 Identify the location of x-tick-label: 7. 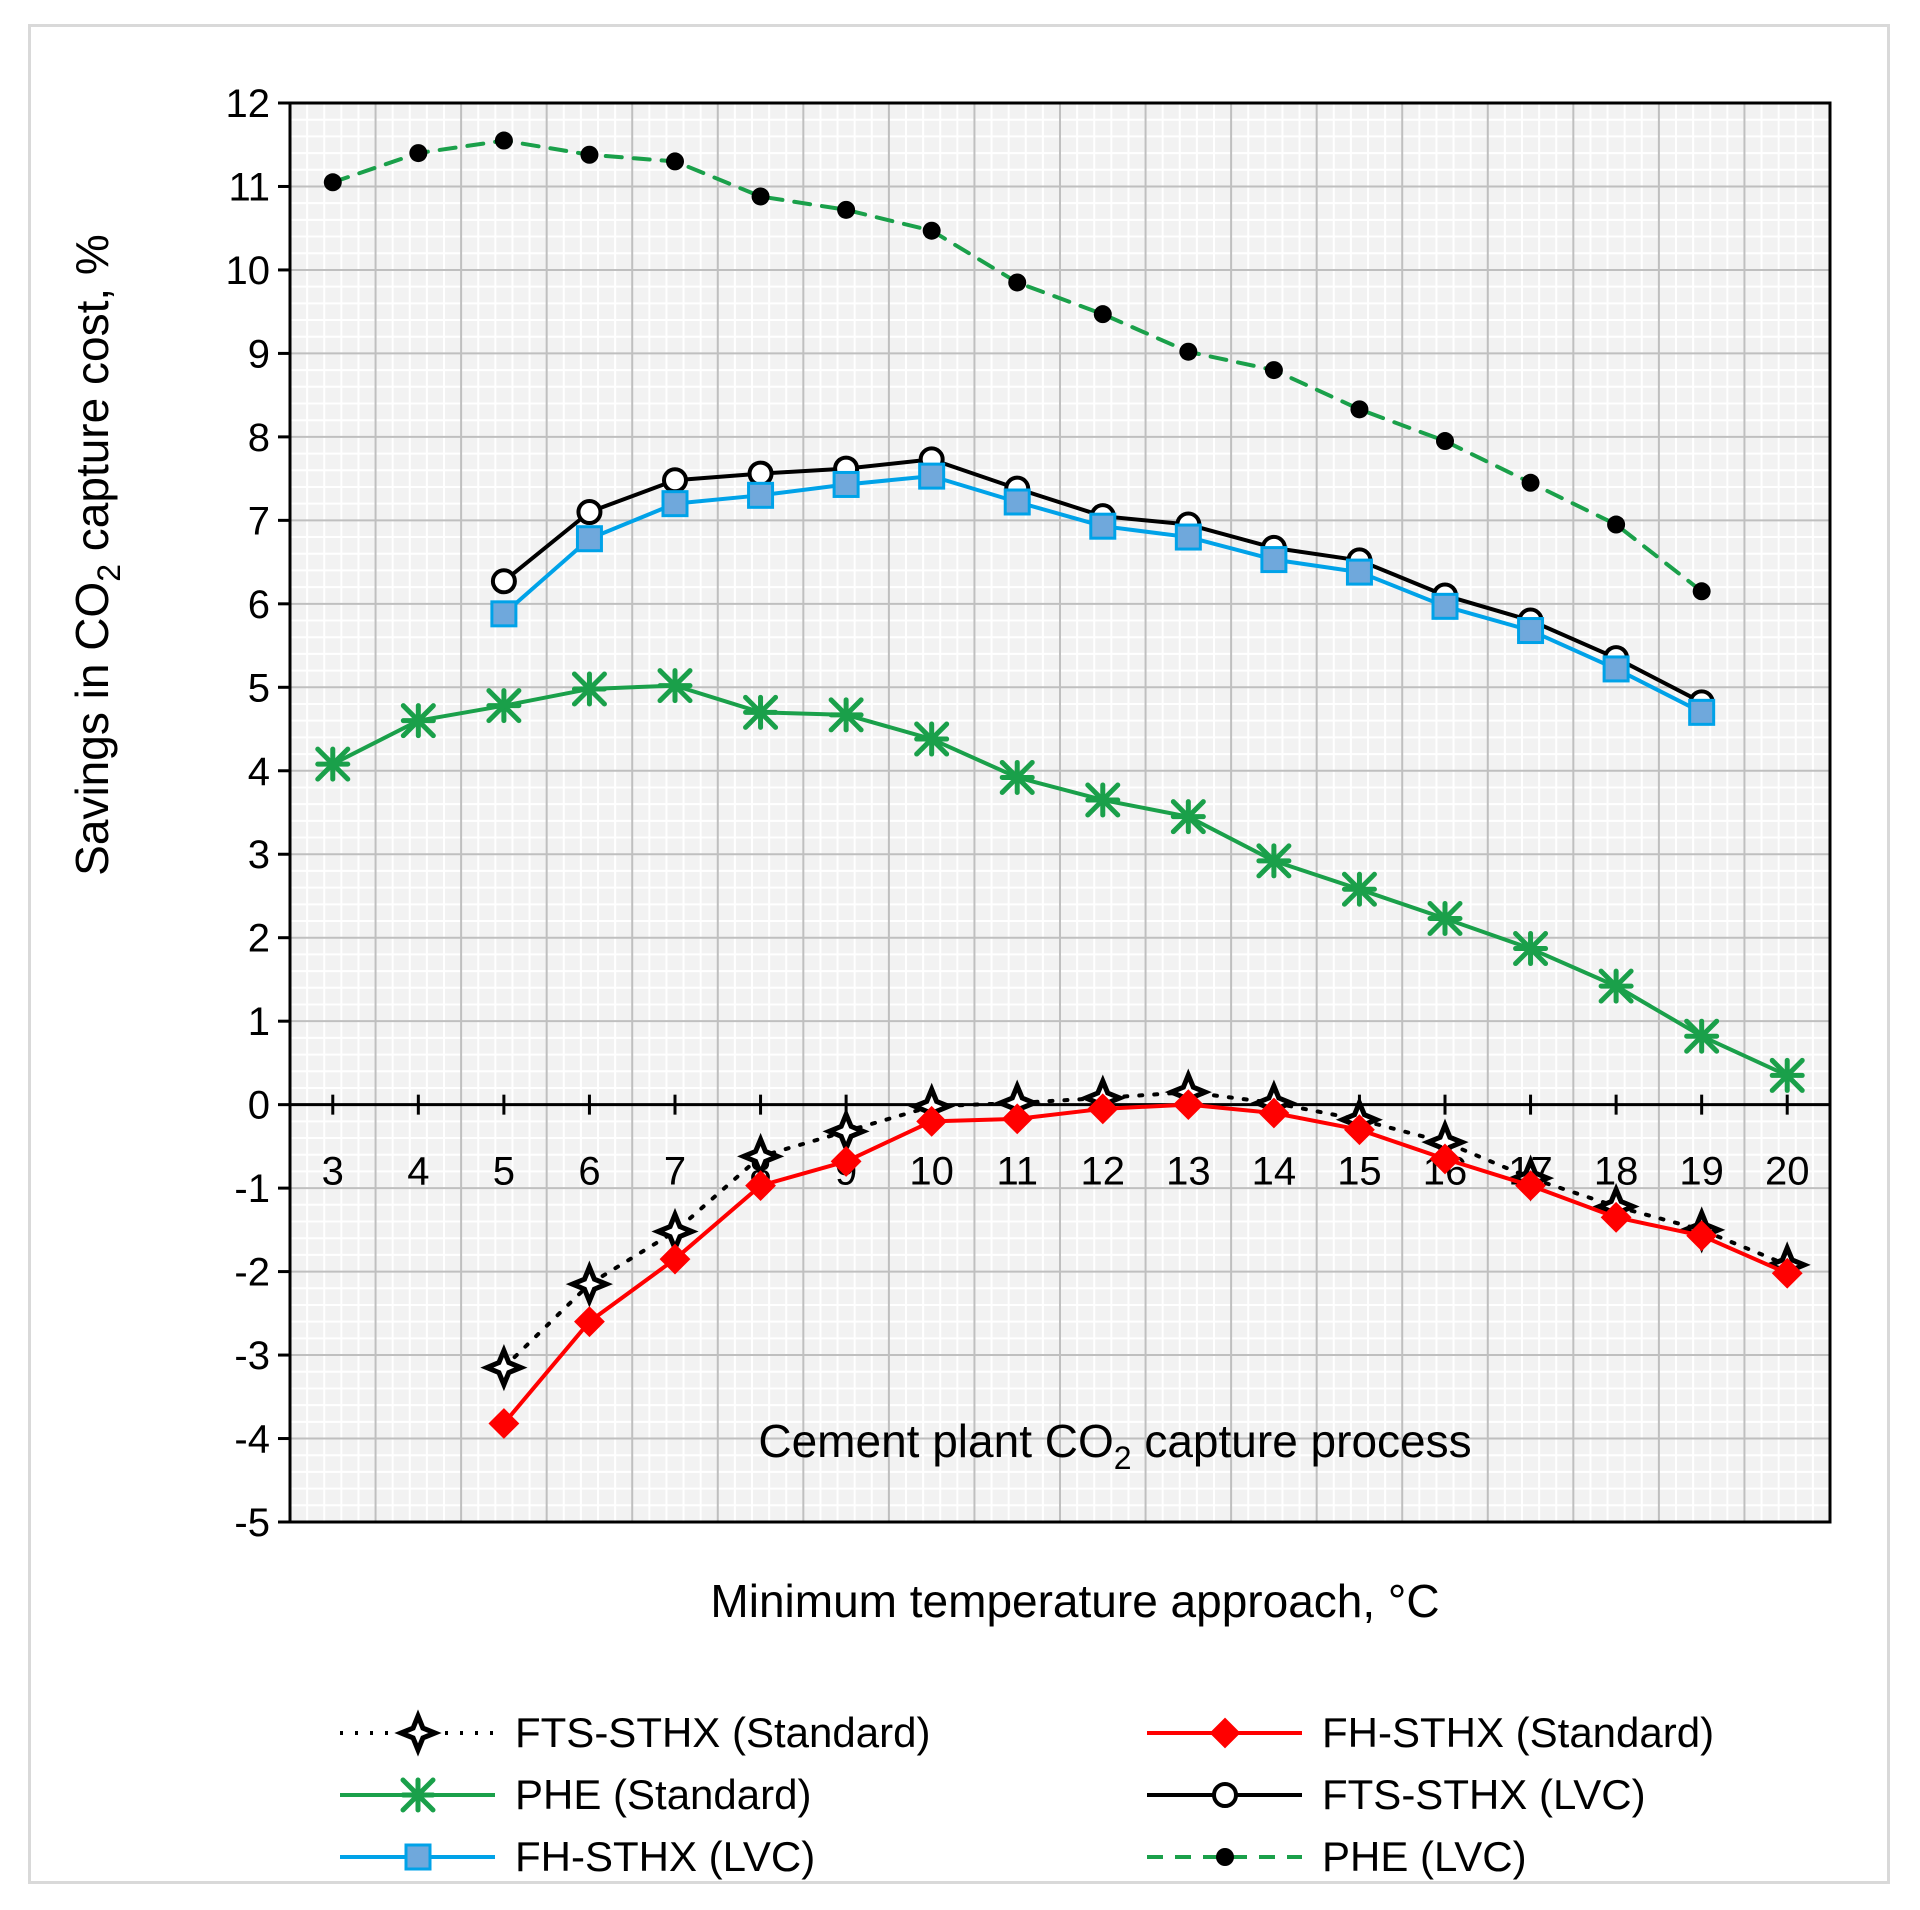
(675, 1172).